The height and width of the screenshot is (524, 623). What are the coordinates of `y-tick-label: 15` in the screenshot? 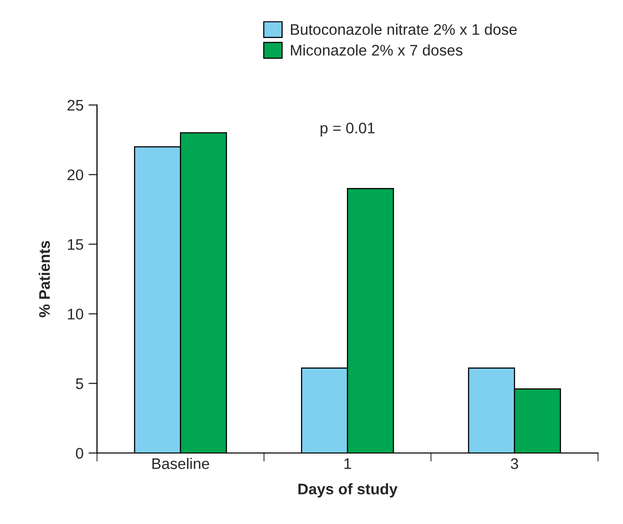 It's located at (76, 244).